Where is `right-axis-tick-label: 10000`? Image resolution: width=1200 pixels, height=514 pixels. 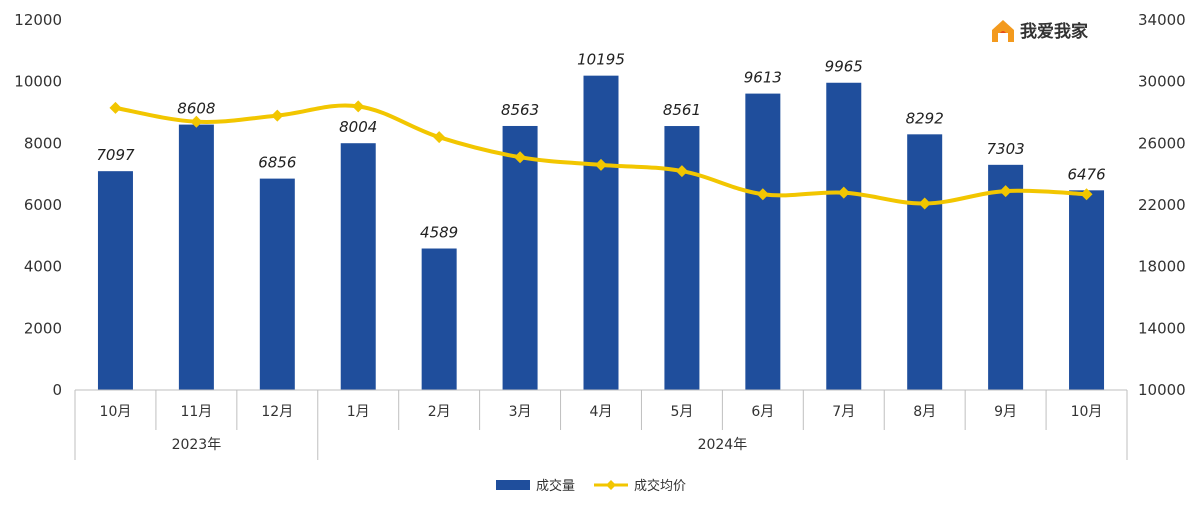
right-axis-tick-label: 10000 is located at coordinates (1162, 390).